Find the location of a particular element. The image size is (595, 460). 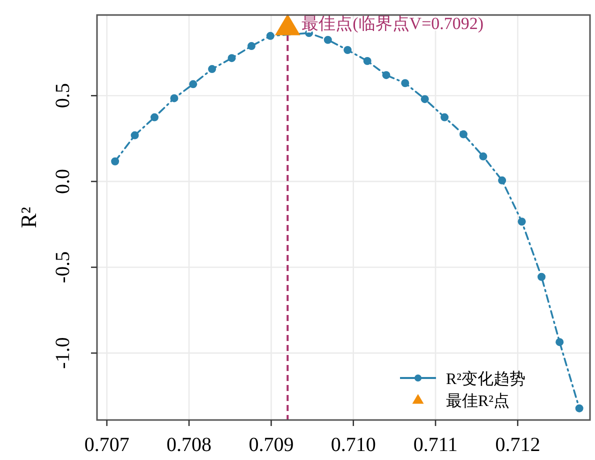

y-tick-label: 0.0 is located at coordinates (63, 181).